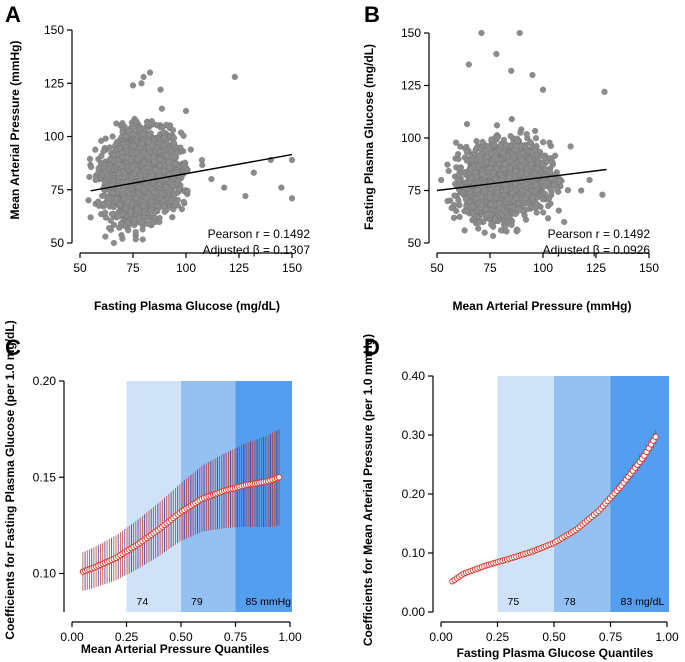 This screenshot has height=662, width=685. Describe the element at coordinates (239, 268) in the screenshot. I see `x-tick-label: 125` at that location.